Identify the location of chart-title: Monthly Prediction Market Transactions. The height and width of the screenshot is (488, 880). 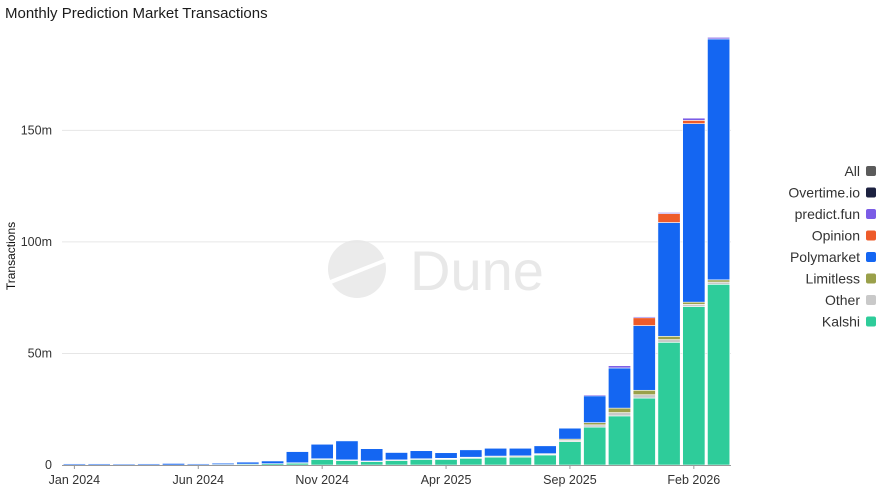
(136, 13).